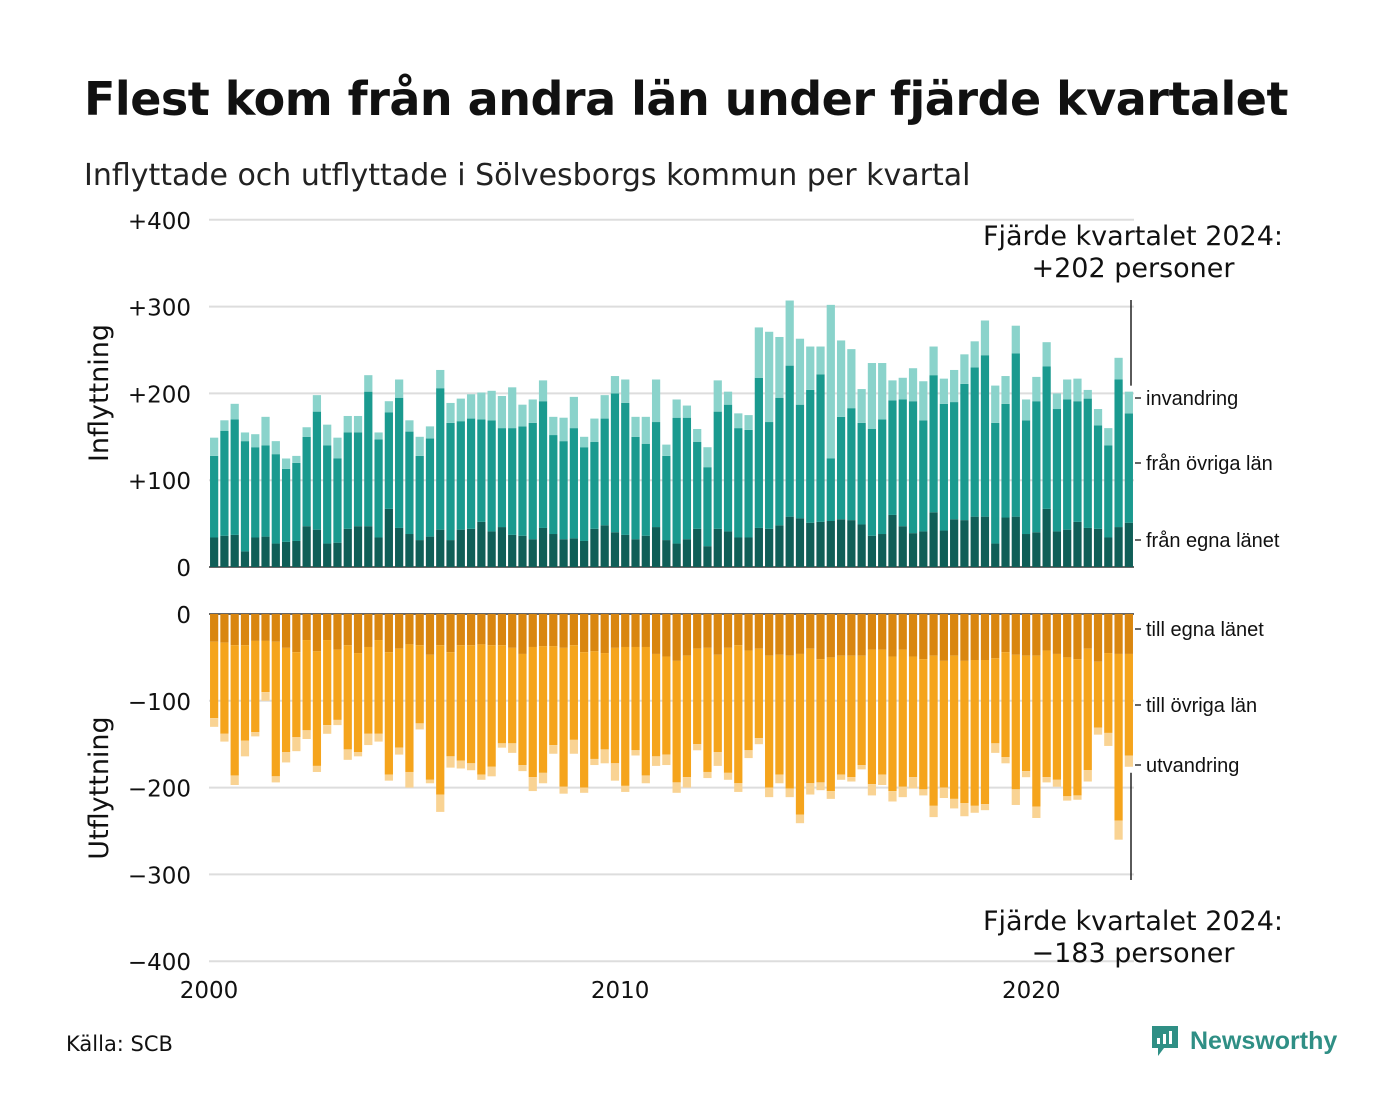 The height and width of the screenshot is (1120, 1400). What do you see at coordinates (159, 703) in the screenshot?
I see `y-tick-label-bottom: −100` at bounding box center [159, 703].